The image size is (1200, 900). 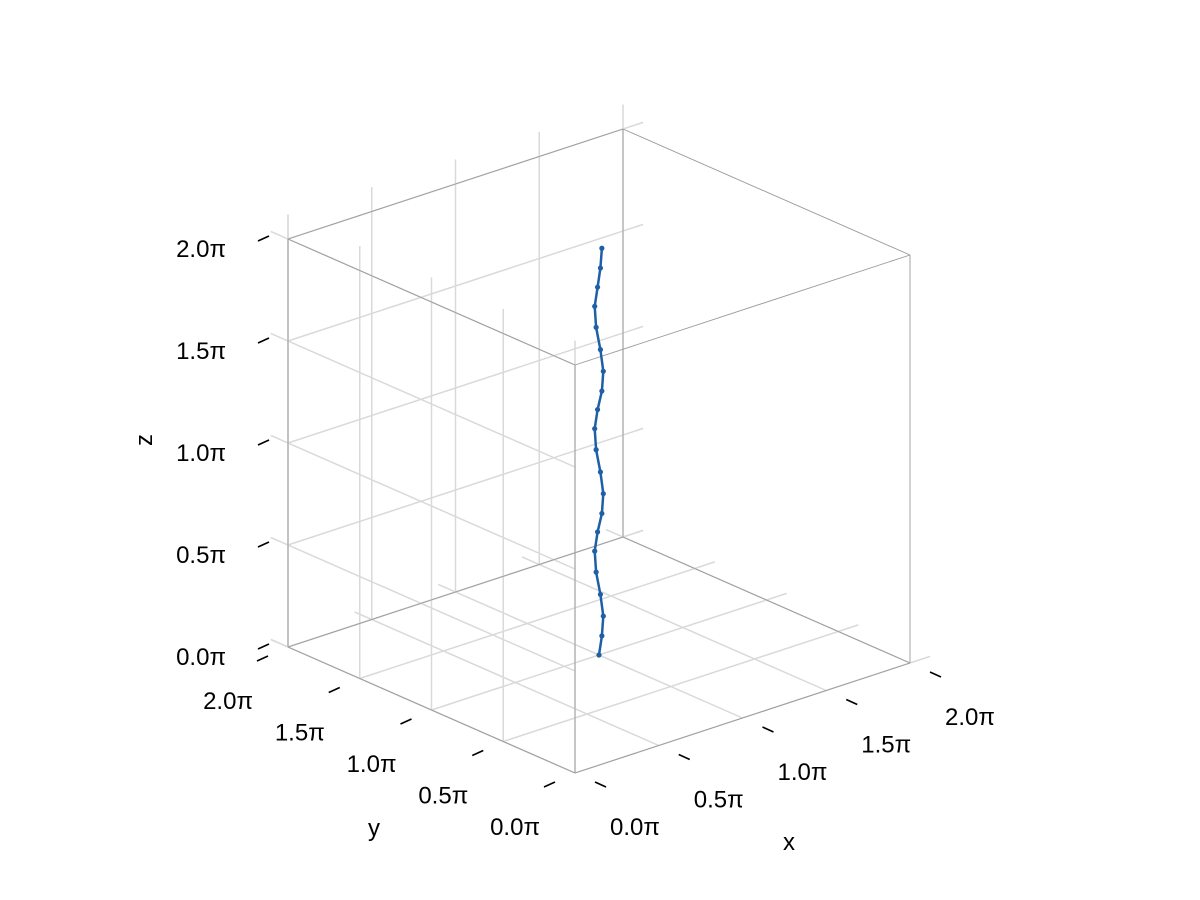 What do you see at coordinates (886, 745) in the screenshot?
I see `x-tick-label-3: 1.5π` at bounding box center [886, 745].